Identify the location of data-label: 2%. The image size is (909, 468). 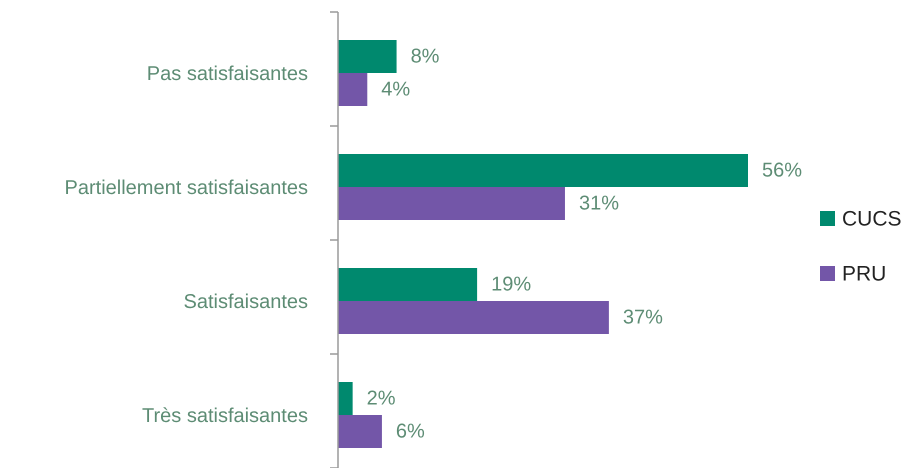
(381, 399).